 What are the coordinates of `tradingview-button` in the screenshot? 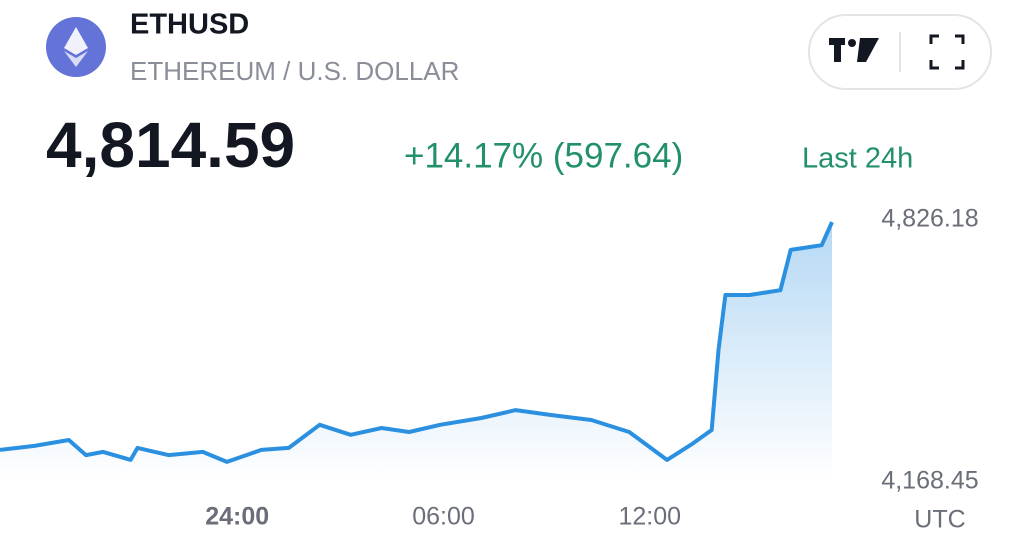 It's located at (854, 50).